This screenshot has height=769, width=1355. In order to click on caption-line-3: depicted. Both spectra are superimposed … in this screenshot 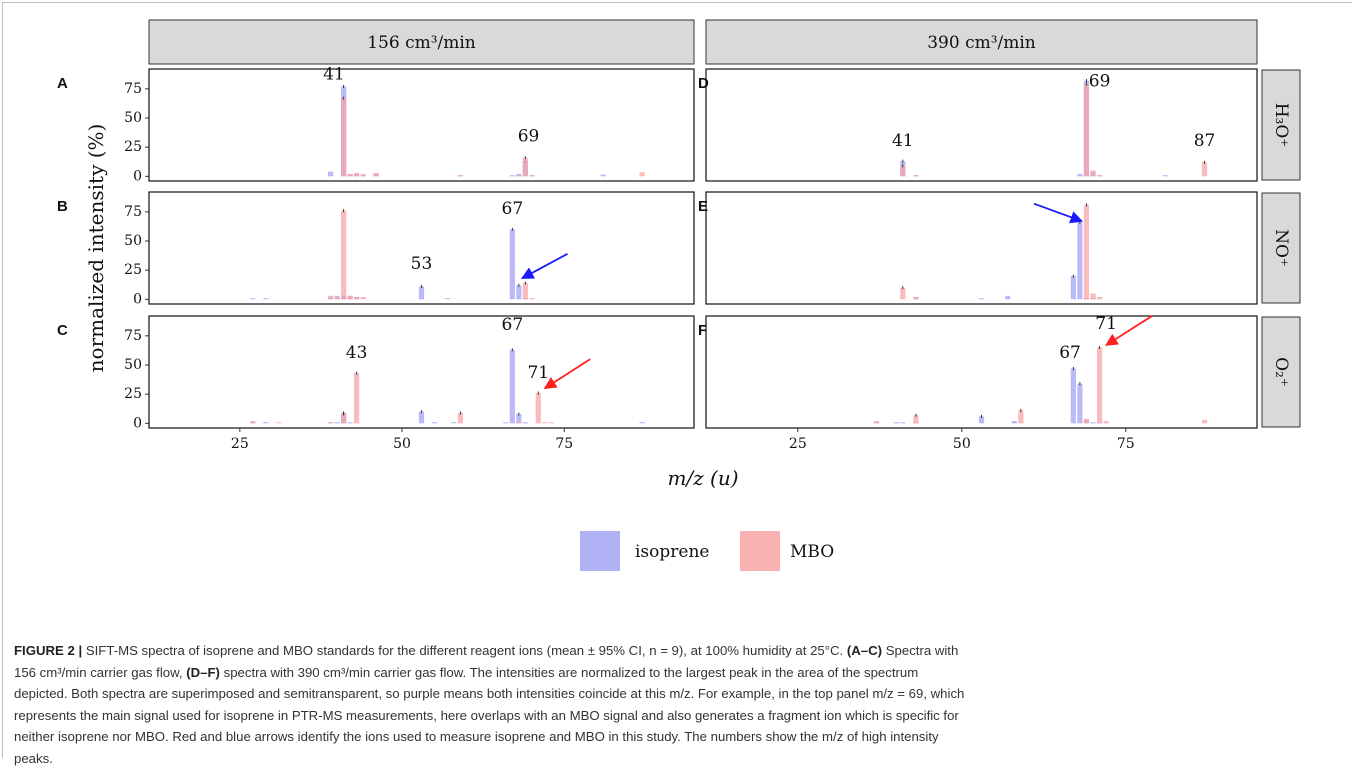, I will do `click(679, 694)`.